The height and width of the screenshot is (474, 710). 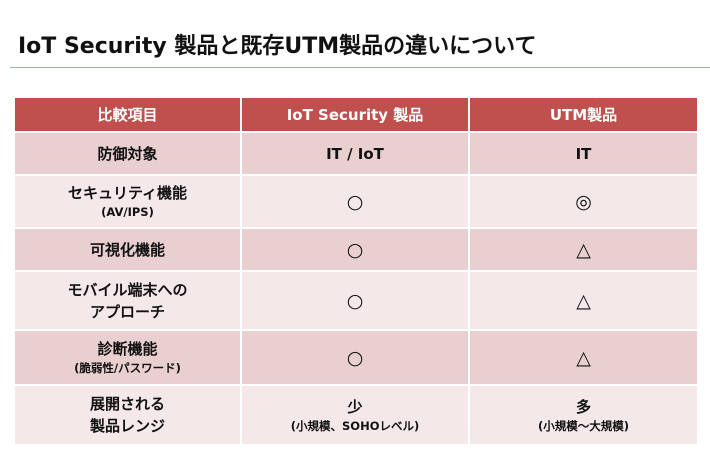 I want to click on table-row: モバイル端末への アプローチ ○ △, so click(x=356, y=300).